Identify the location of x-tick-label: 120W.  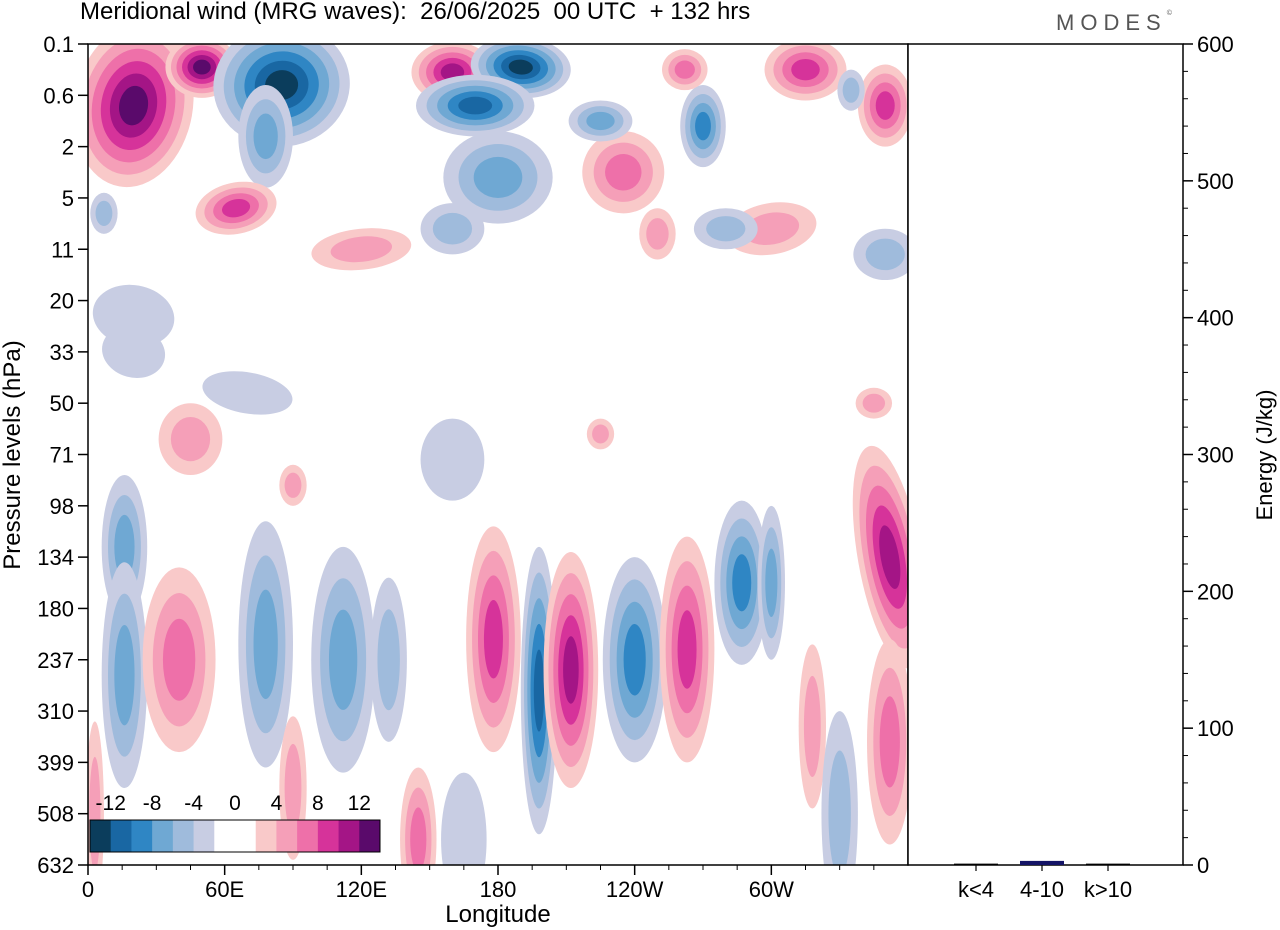
(635, 889).